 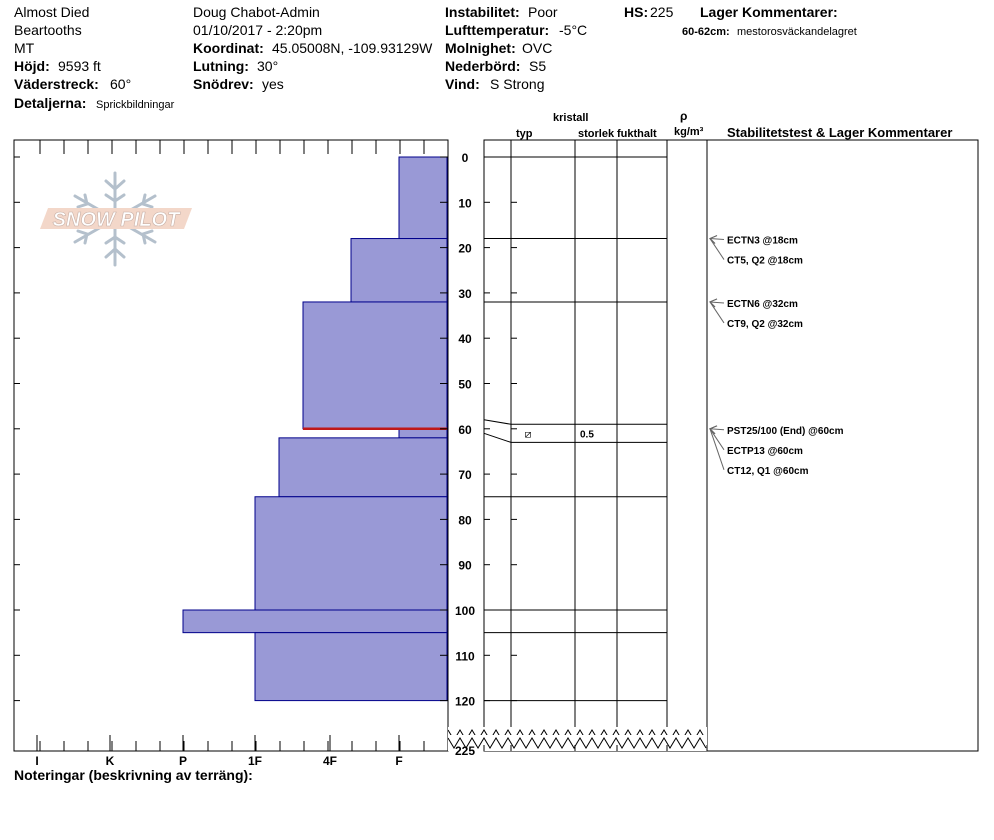 What do you see at coordinates (48, 30) in the screenshot?
I see `mountain-range: Beartooths` at bounding box center [48, 30].